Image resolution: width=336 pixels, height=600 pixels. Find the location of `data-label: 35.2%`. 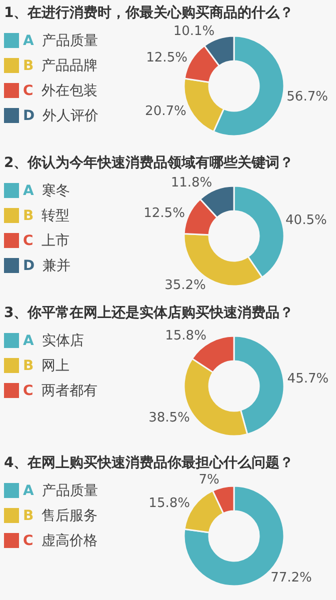

data-label: 35.2% is located at coordinates (185, 285).